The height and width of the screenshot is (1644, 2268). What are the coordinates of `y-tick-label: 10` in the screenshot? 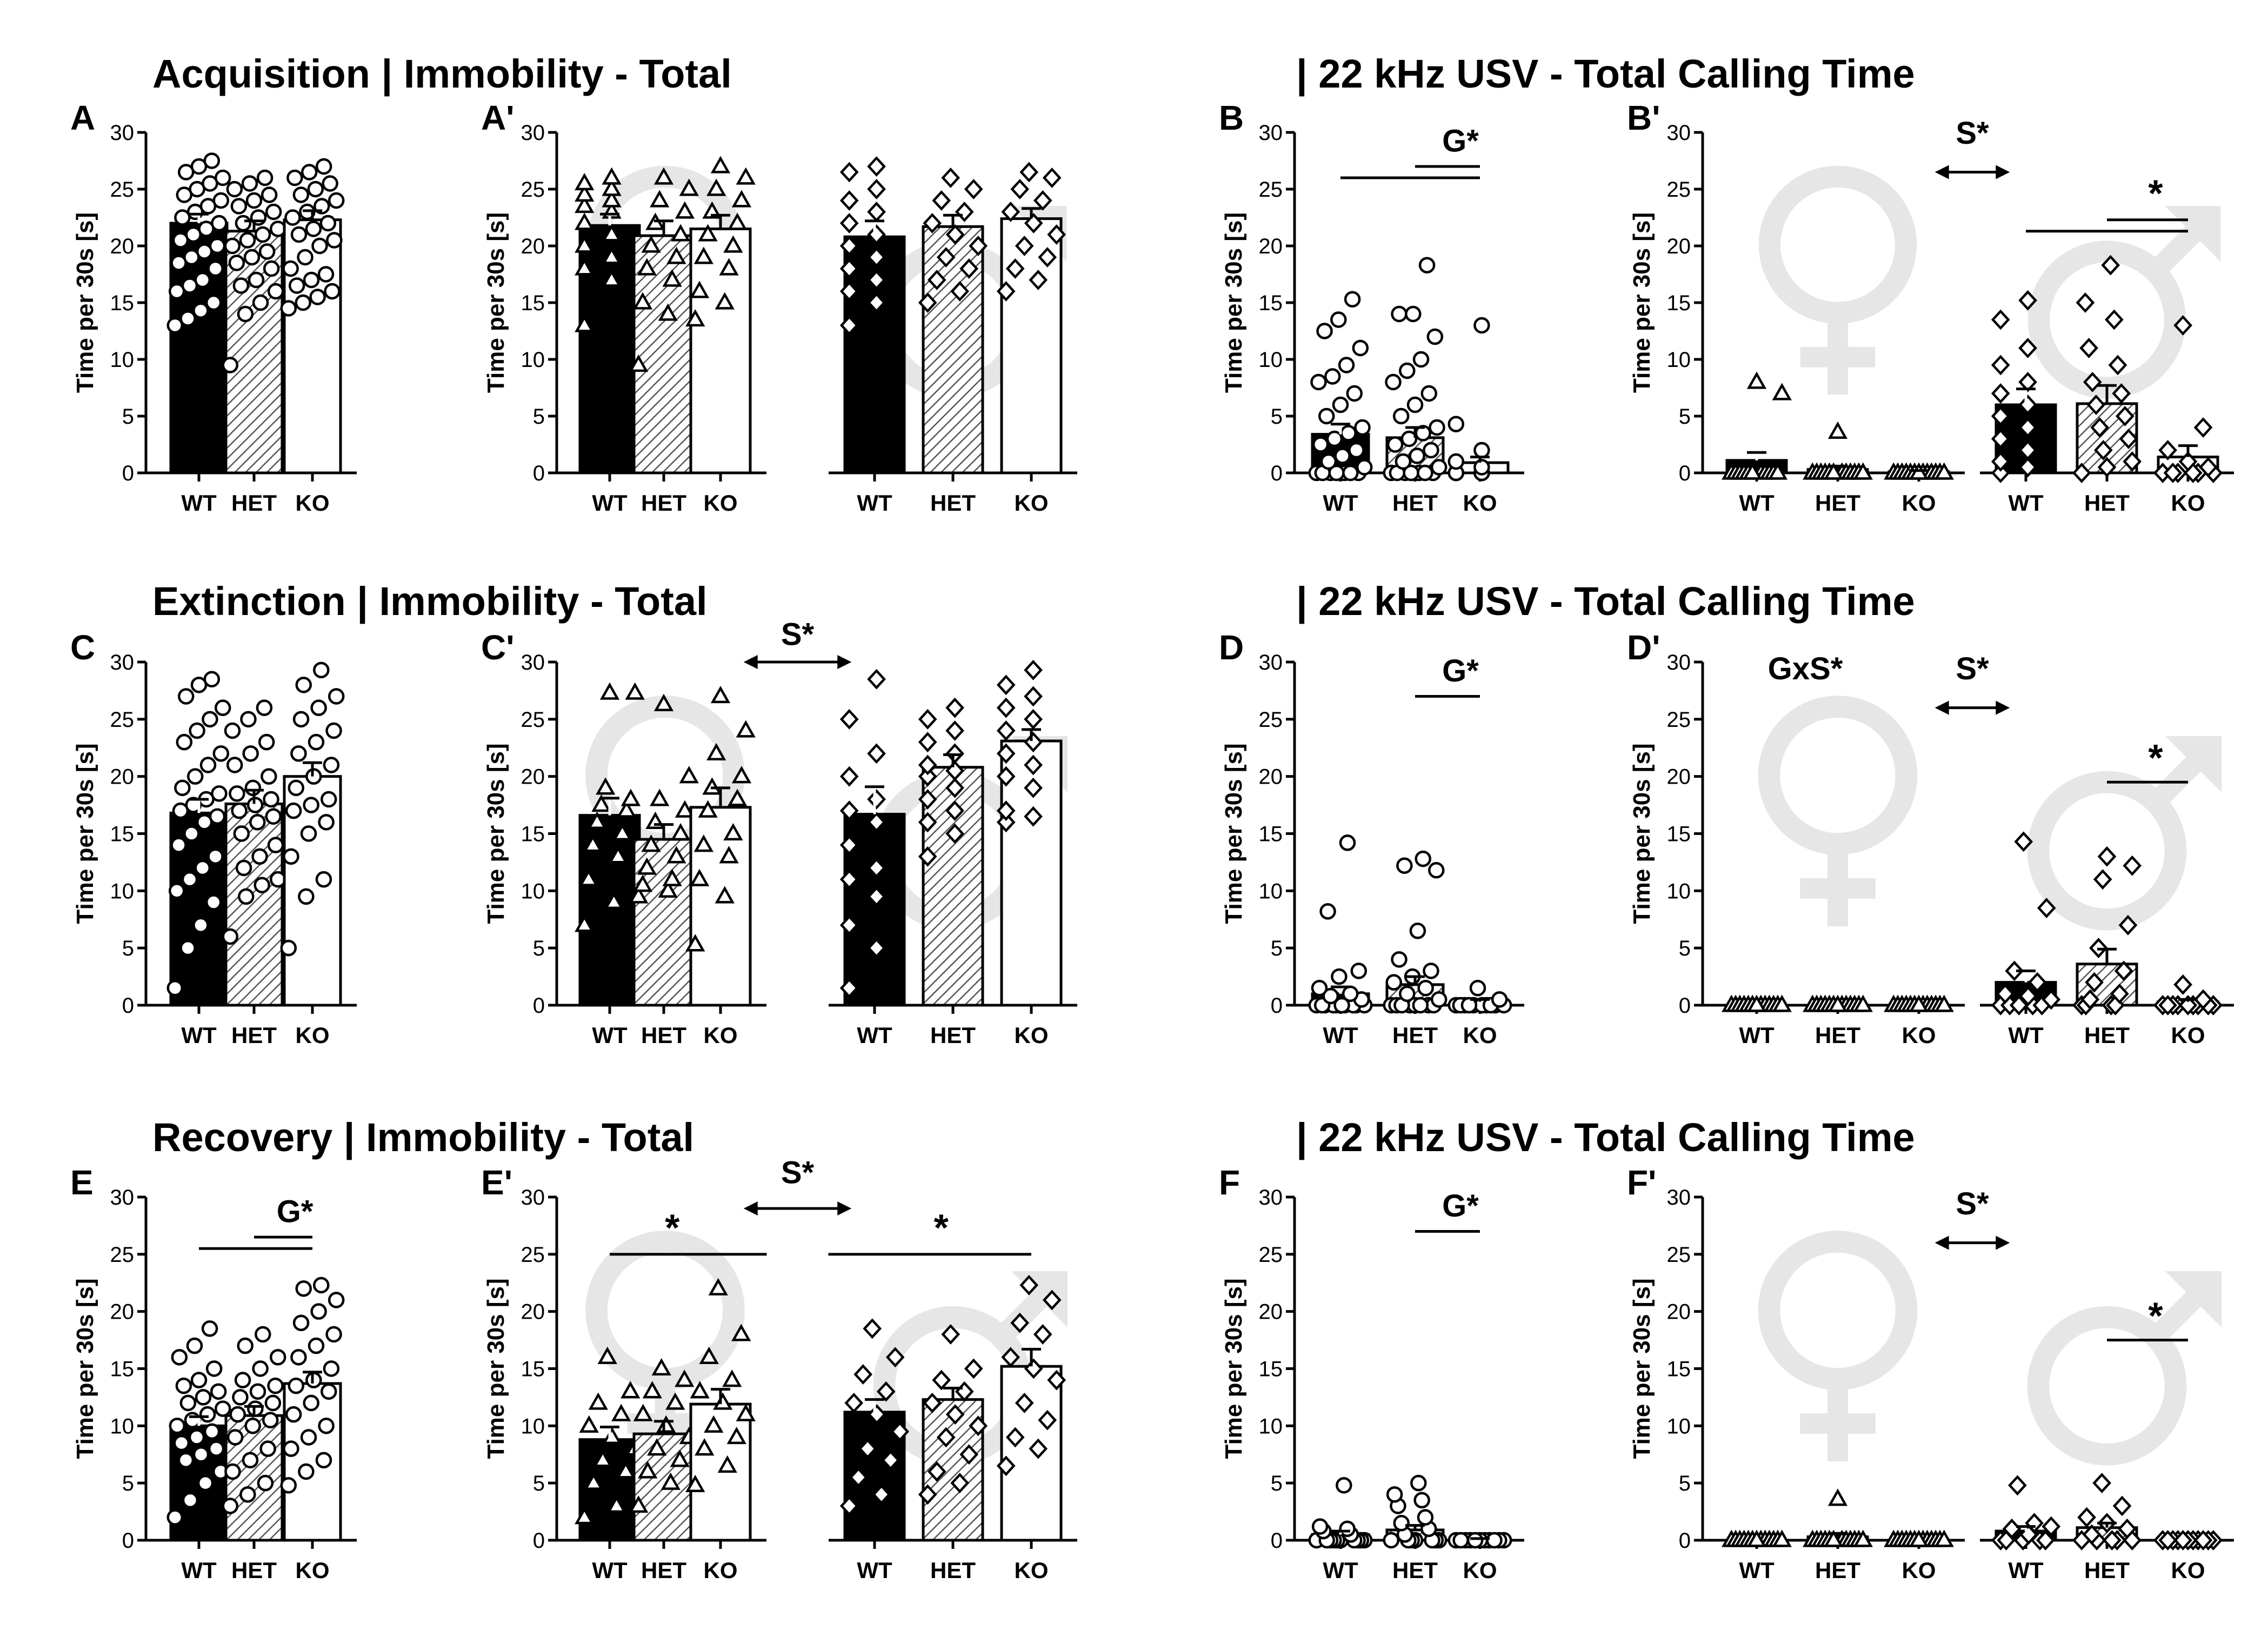 It's located at (1271, 1426).